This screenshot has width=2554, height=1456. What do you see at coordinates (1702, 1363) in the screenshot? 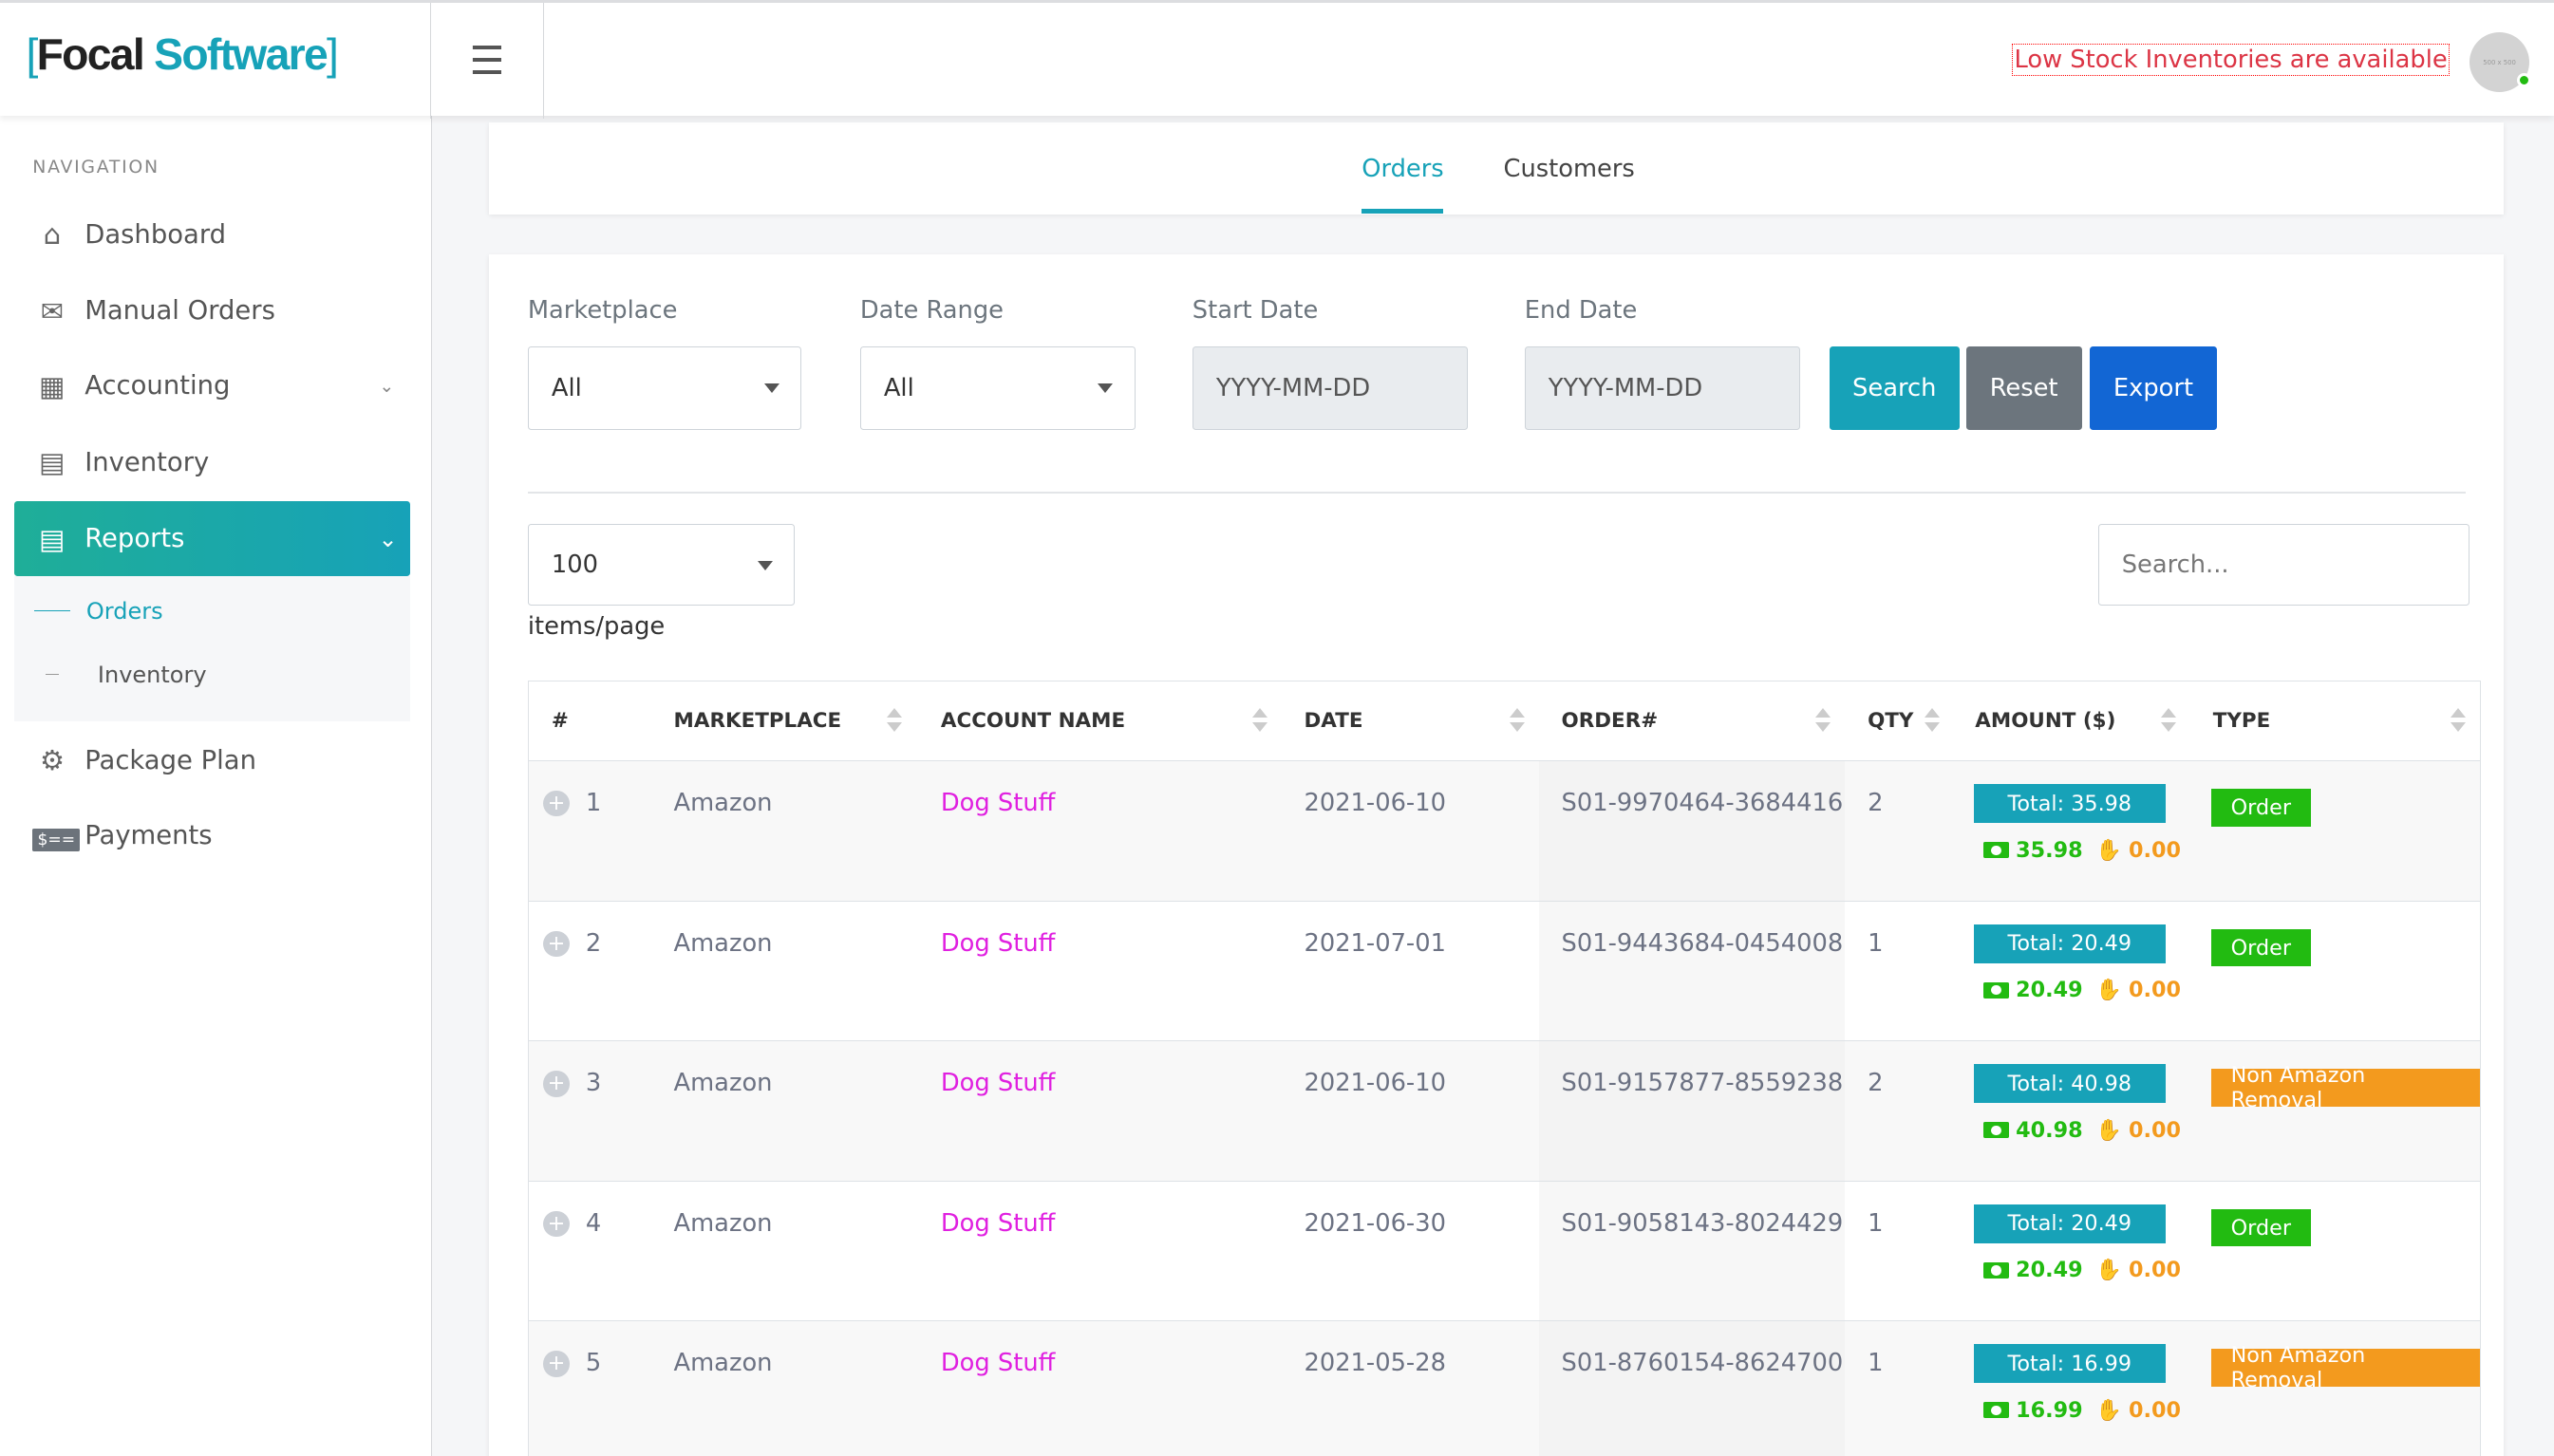
I see `order-number-cell: S01-8760154-8624700` at bounding box center [1702, 1363].